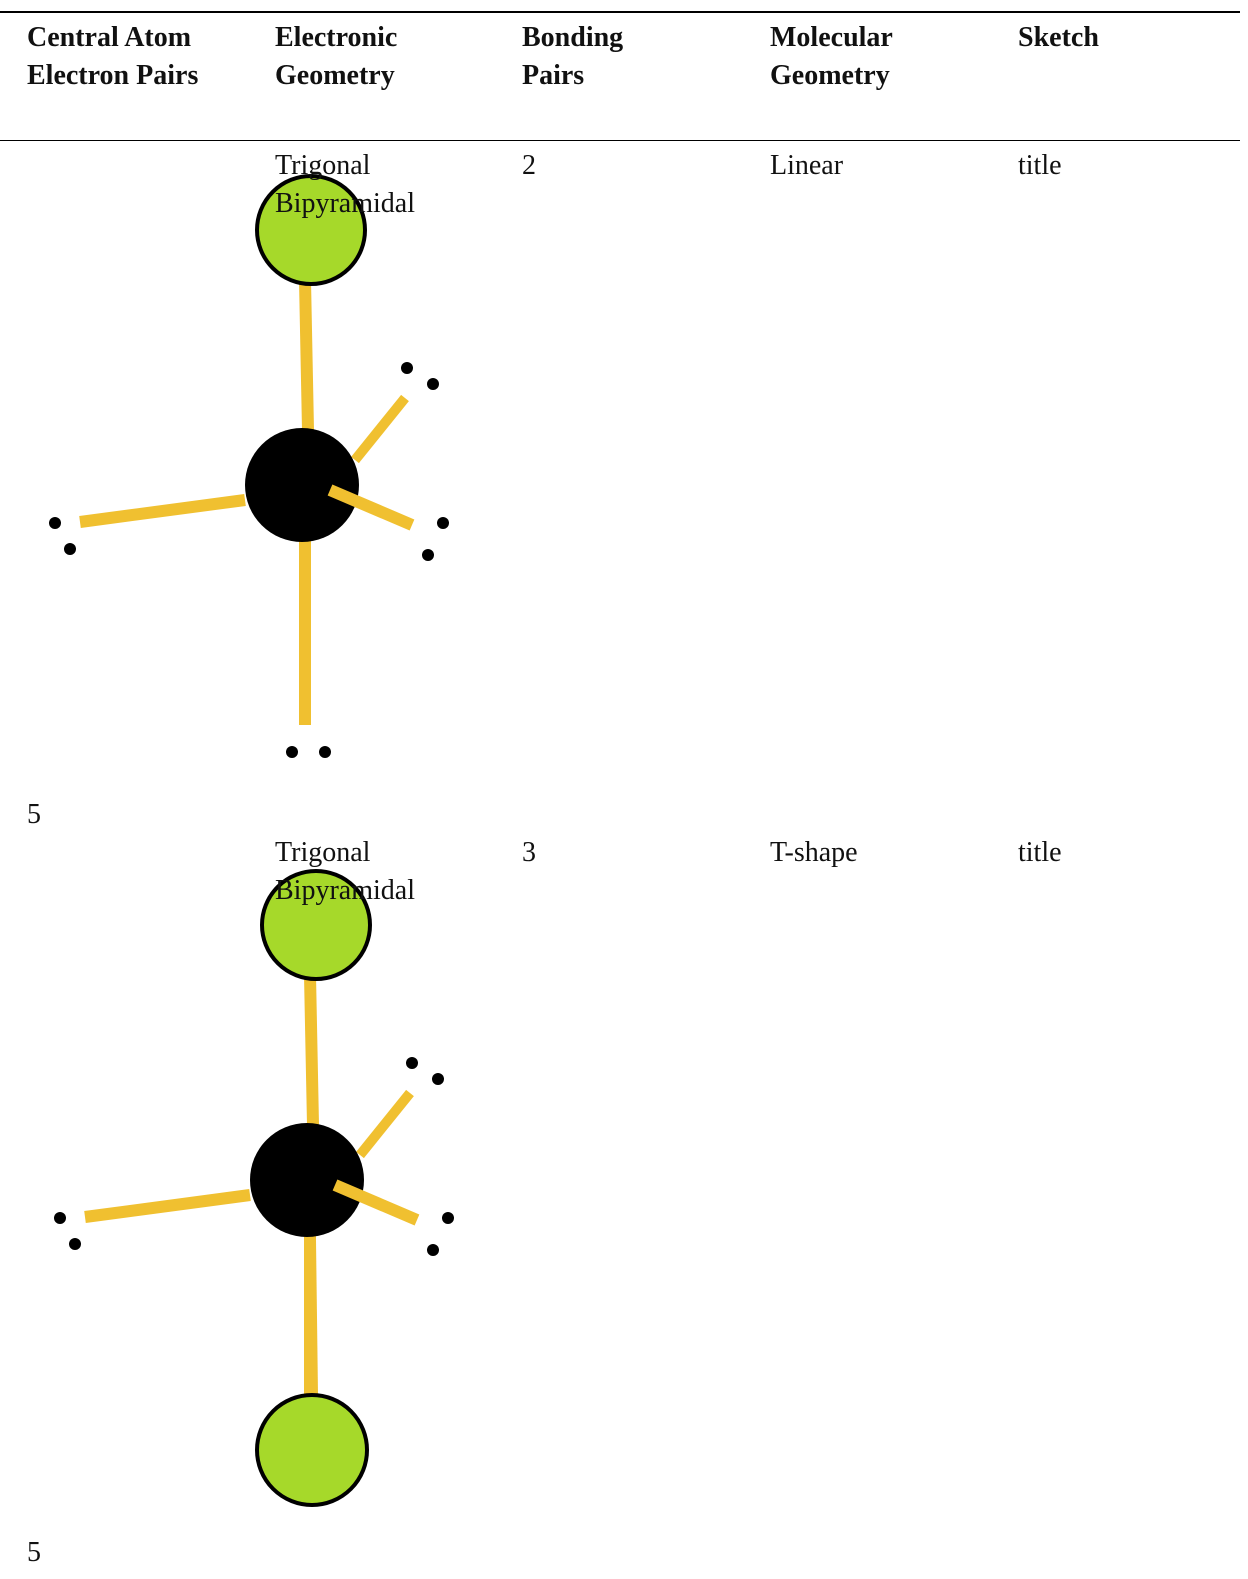  What do you see at coordinates (814, 852) in the screenshot?
I see `table-cell: T-shape` at bounding box center [814, 852].